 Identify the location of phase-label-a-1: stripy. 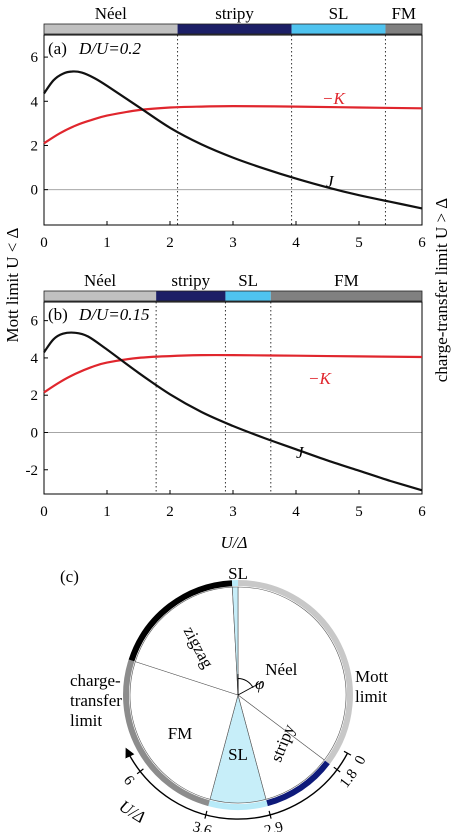
(234, 13).